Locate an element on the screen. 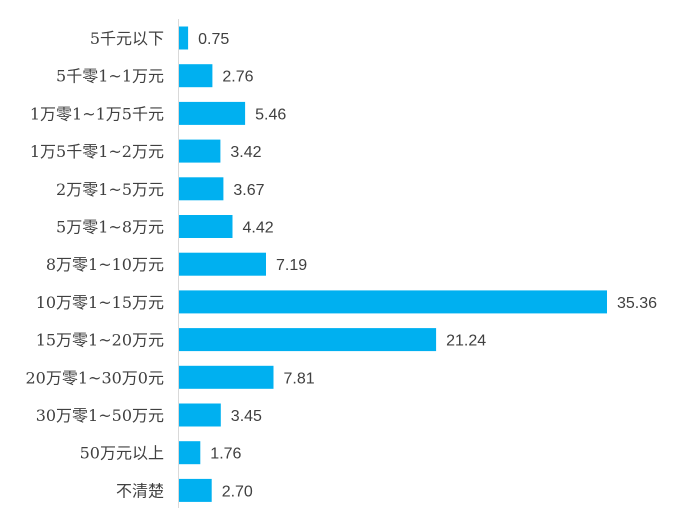  category-label: 20万零1~30万0元 is located at coordinates (95, 377).